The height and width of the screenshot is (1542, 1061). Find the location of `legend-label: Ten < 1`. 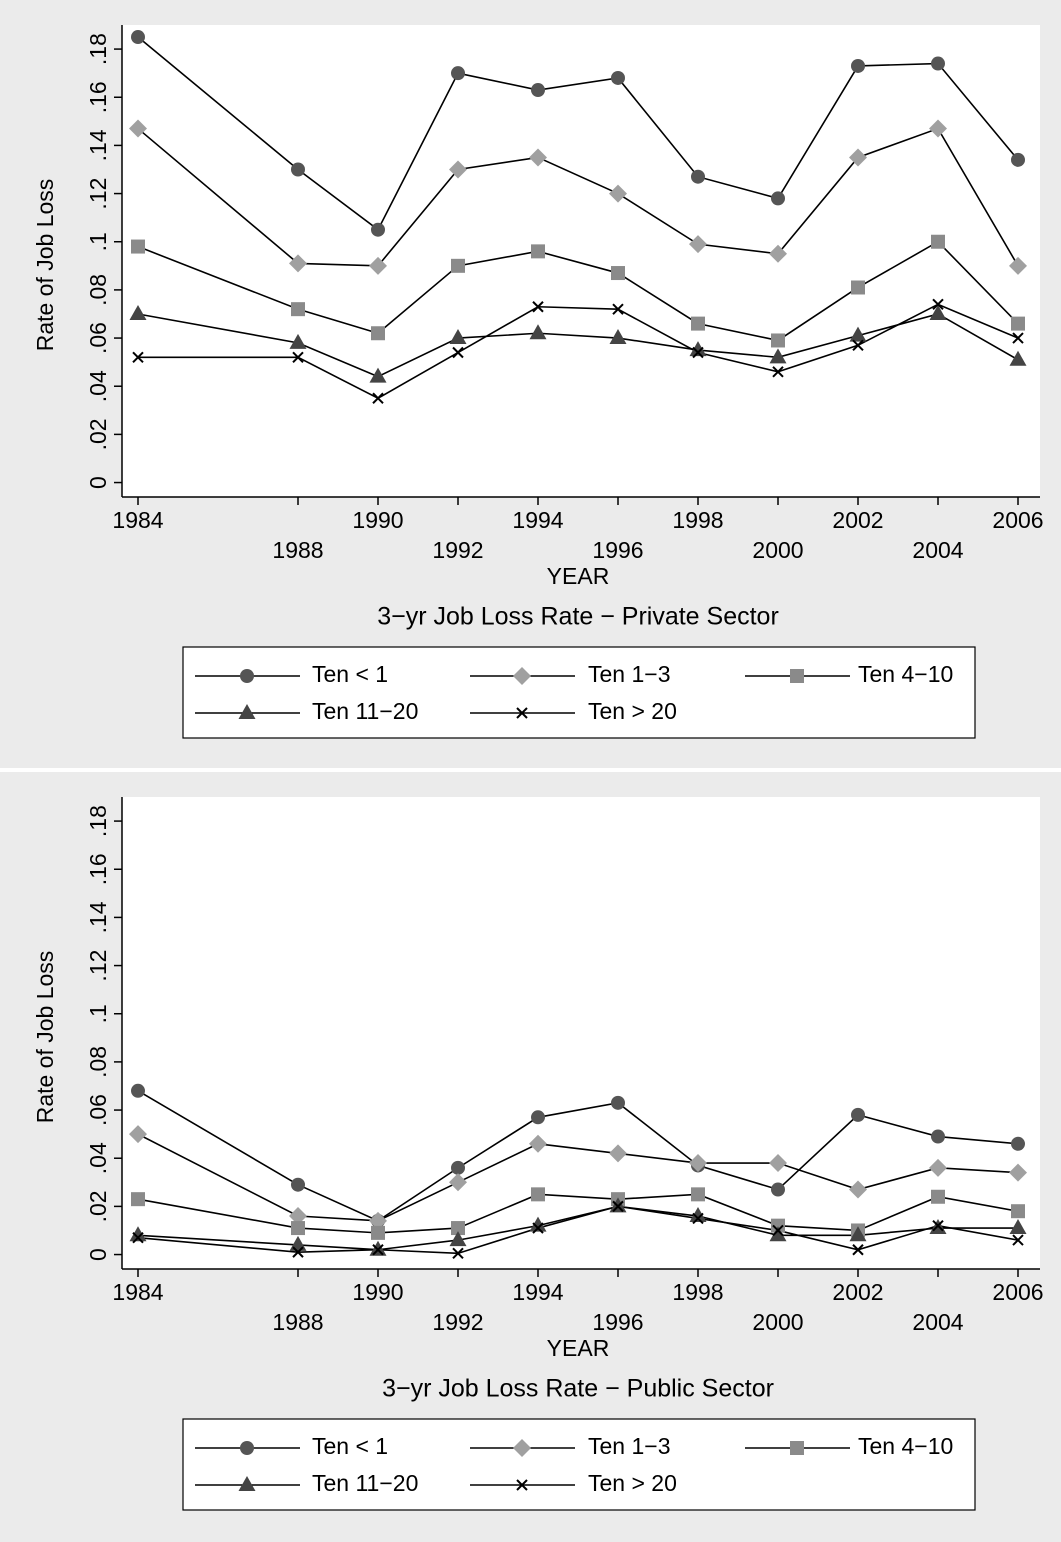

legend-label: Ten < 1 is located at coordinates (350, 674).